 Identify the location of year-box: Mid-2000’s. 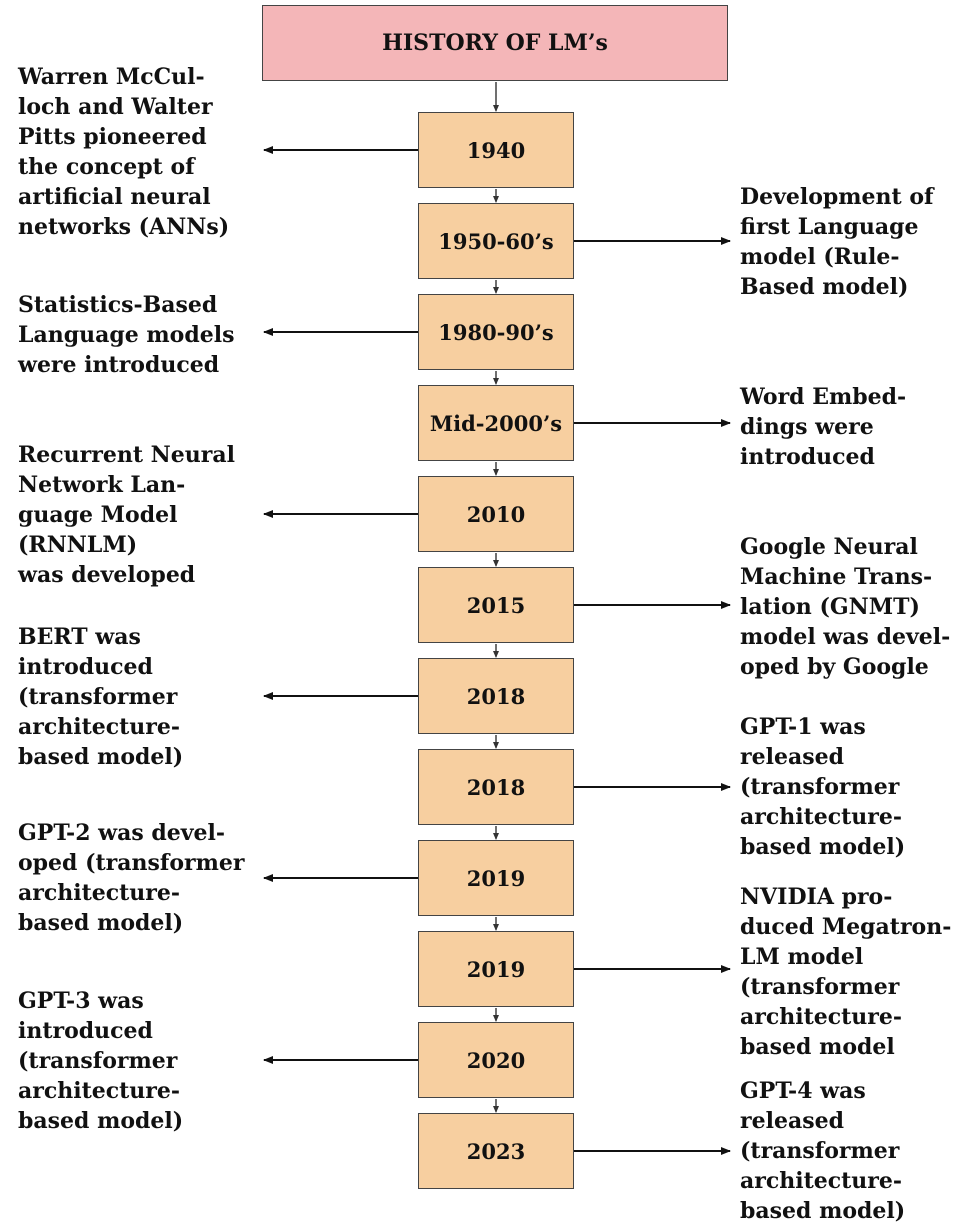
(496, 423).